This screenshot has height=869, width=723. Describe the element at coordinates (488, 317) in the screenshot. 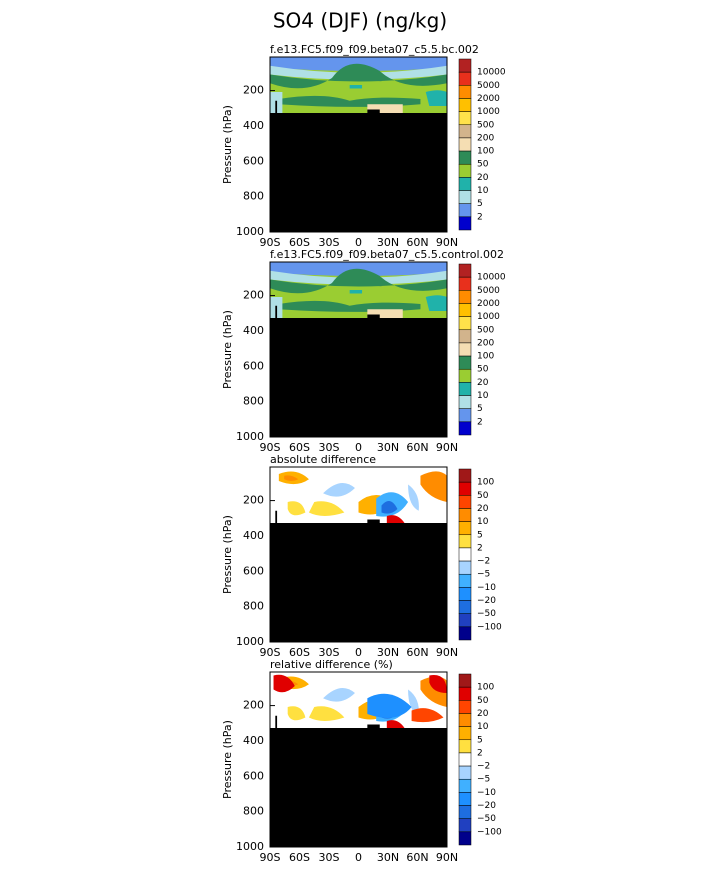

I see `colorbar-label: 1000` at that location.